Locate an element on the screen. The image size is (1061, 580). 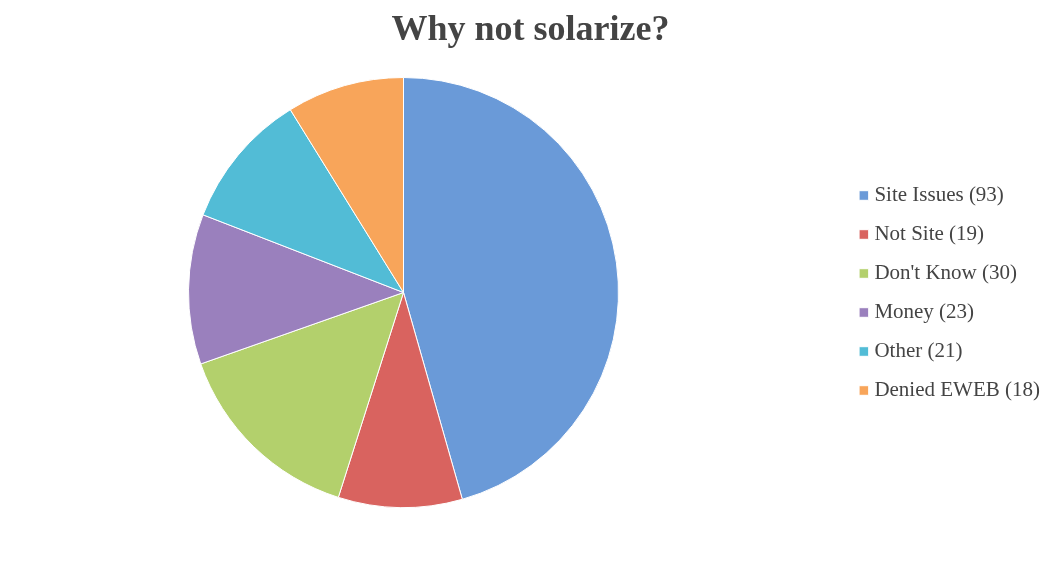
chart-title: Why not solarize? is located at coordinates (530, 27).